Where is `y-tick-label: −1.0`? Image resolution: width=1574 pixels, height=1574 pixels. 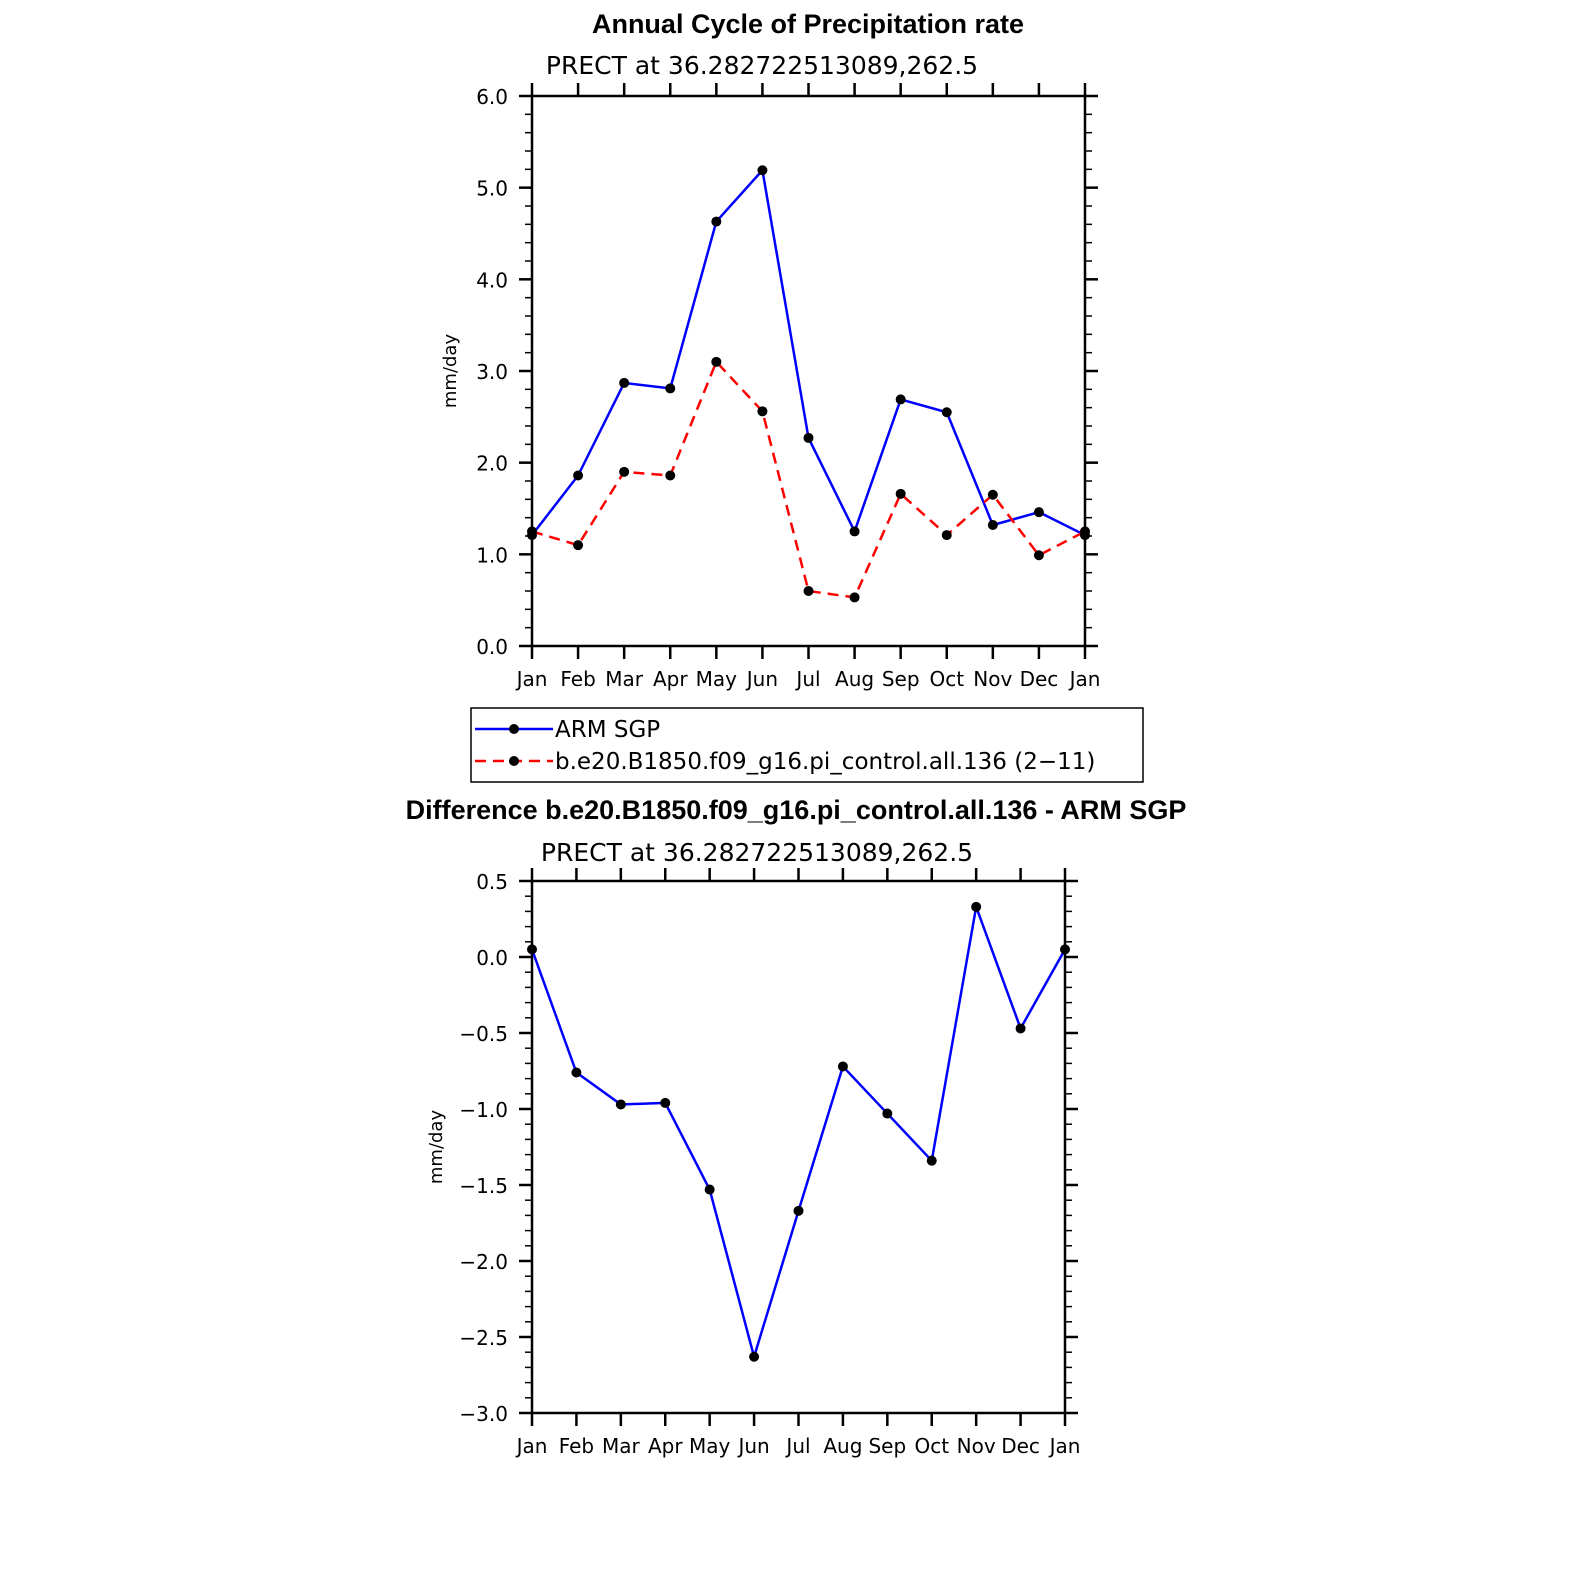
y-tick-label: −1.0 is located at coordinates (483, 1110).